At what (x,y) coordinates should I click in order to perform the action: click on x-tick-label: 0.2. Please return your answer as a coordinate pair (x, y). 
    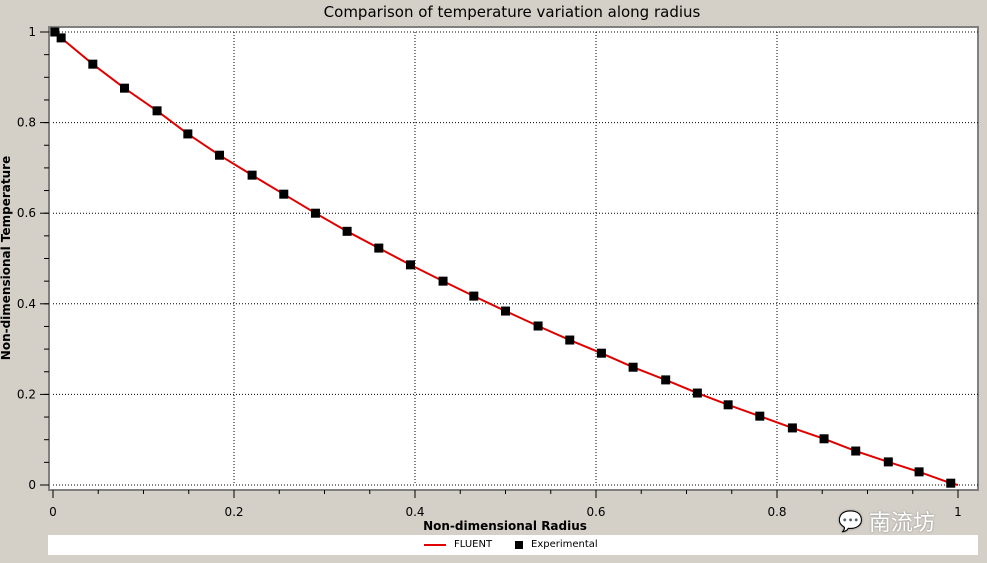
    Looking at the image, I should click on (233, 512).